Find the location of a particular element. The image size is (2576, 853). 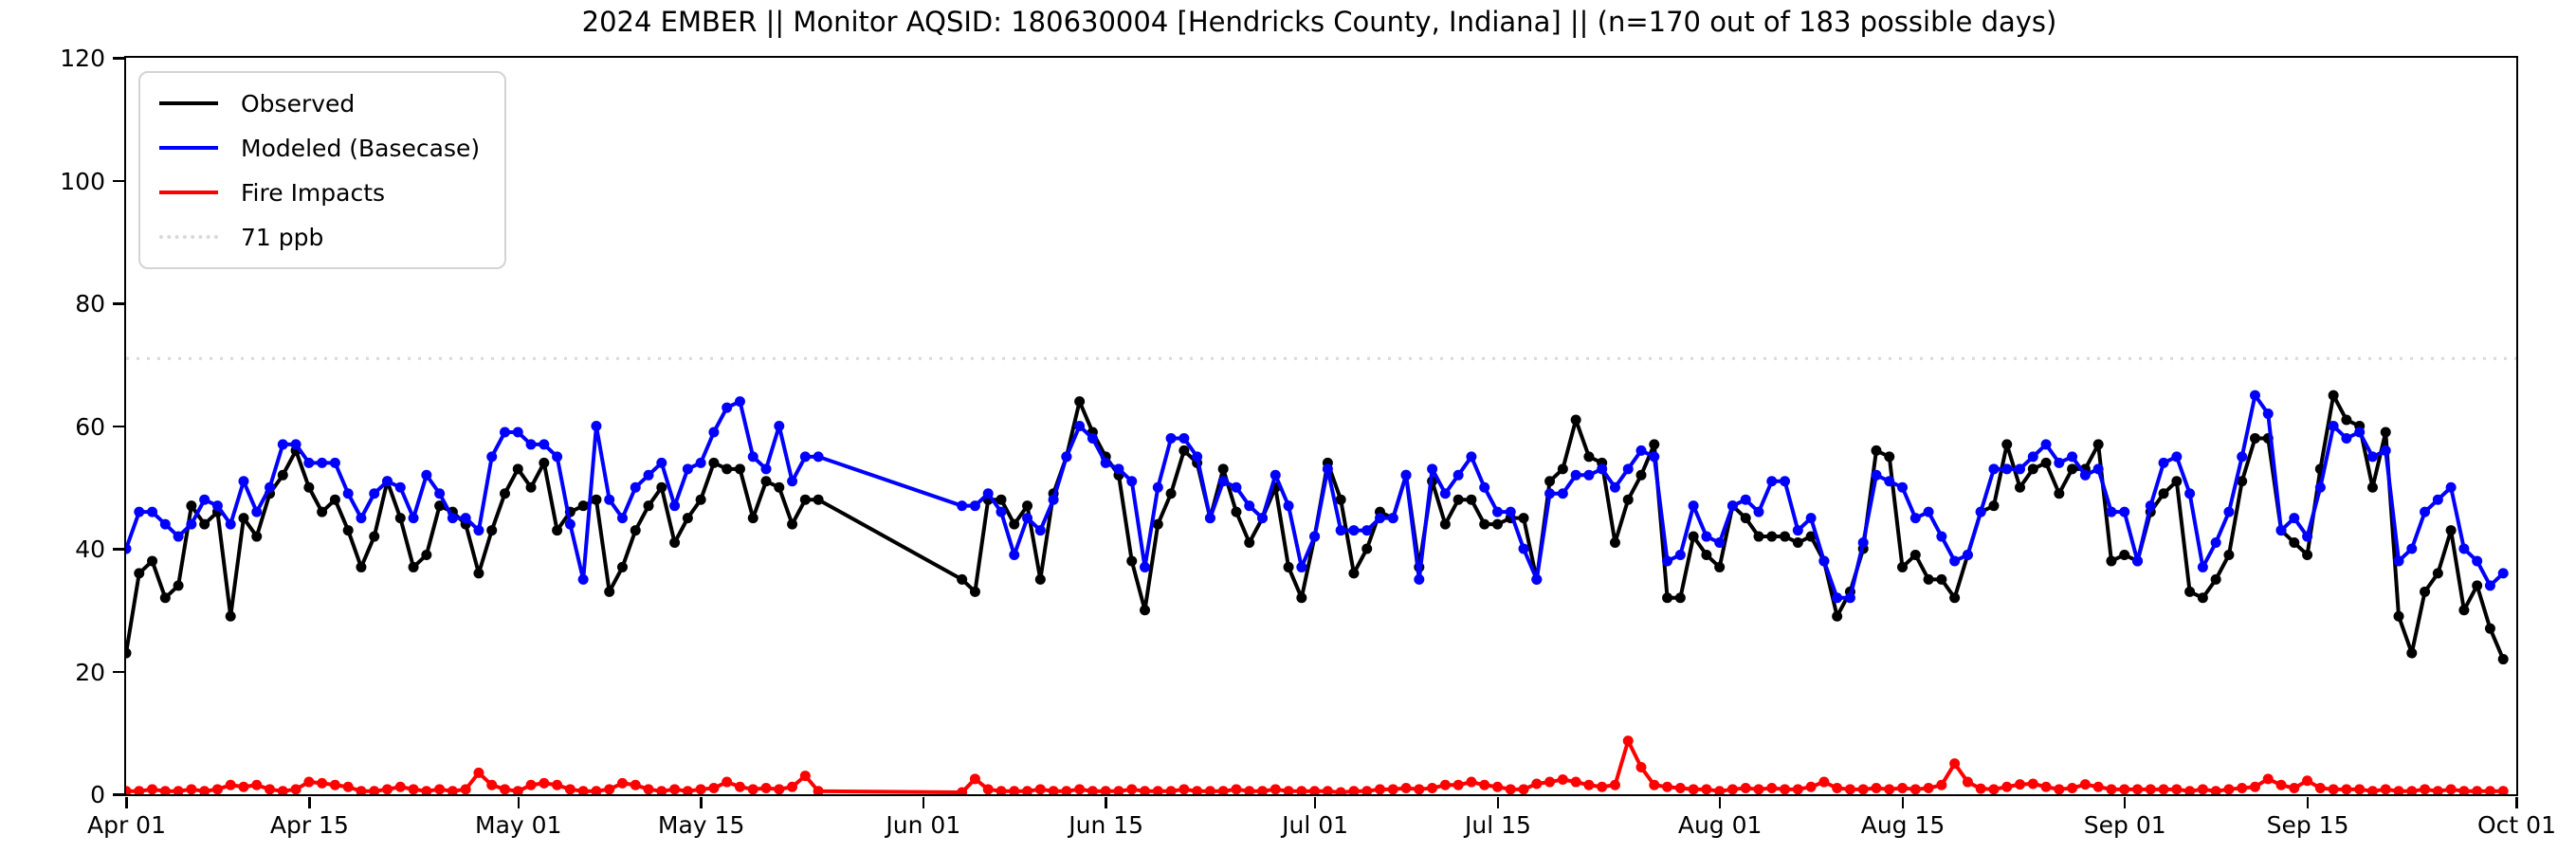

y-tick-label: 80 is located at coordinates (90, 304).